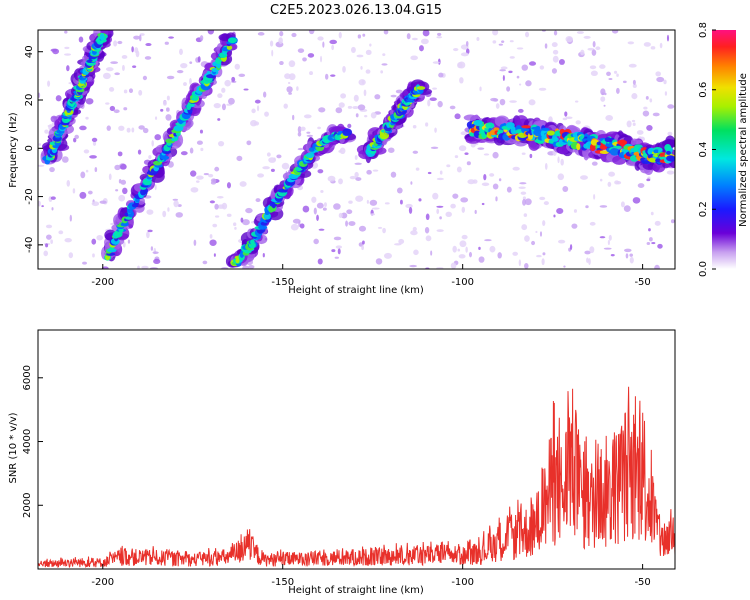 The height and width of the screenshot is (600, 750). I want to click on snr-x-ticks: -200 -150 -100 -50, so click(371, 576).